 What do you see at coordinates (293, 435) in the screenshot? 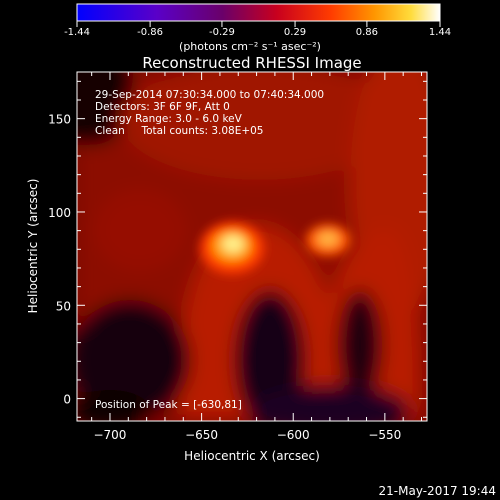
I see `x-tick-label: −600` at bounding box center [293, 435].